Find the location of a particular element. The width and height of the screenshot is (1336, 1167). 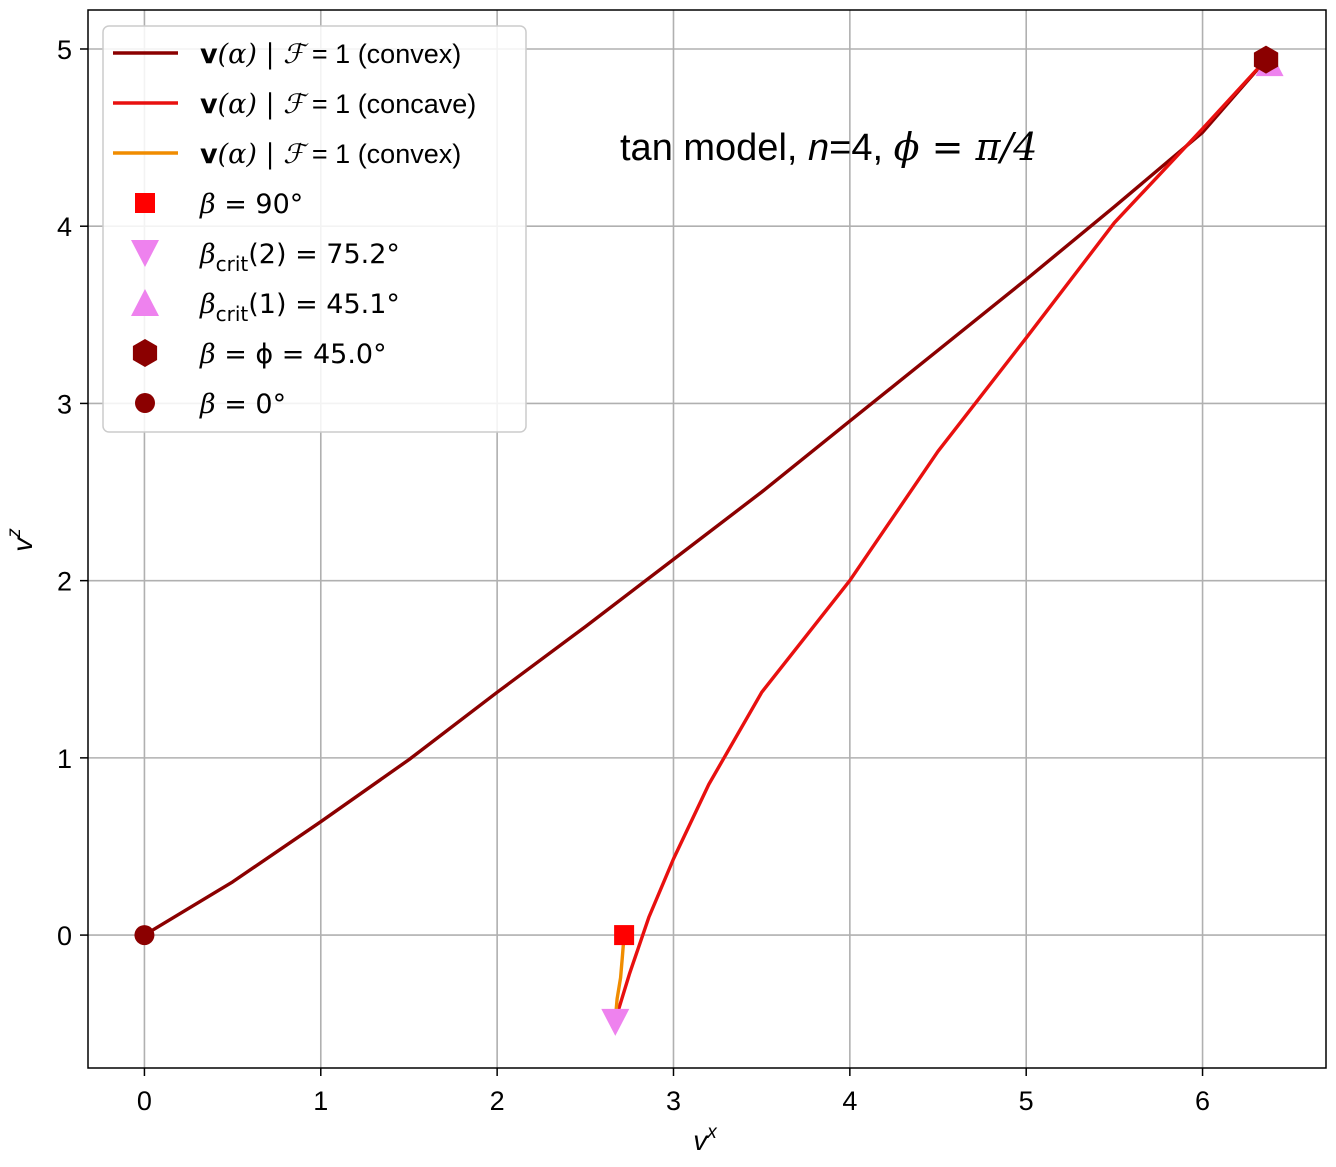

x-axis-ticks: 0 1 2 3 4 5 6 is located at coordinates (673, 1092).